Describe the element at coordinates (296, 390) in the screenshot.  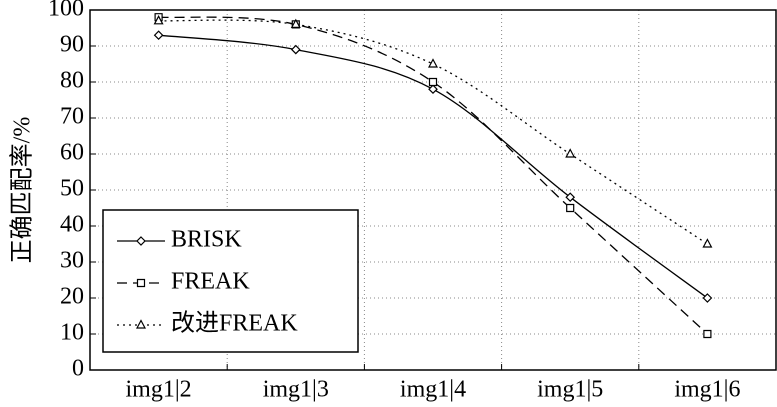
I see `x-tick-label: img1|3` at that location.